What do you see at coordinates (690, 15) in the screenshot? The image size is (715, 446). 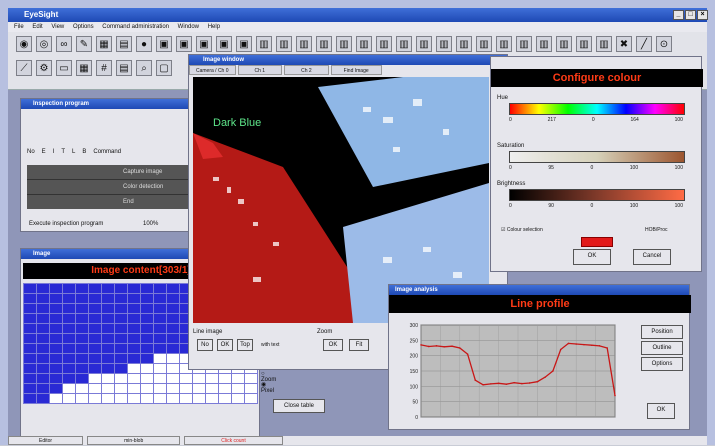 I see `maximize-icon: □` at bounding box center [690, 15].